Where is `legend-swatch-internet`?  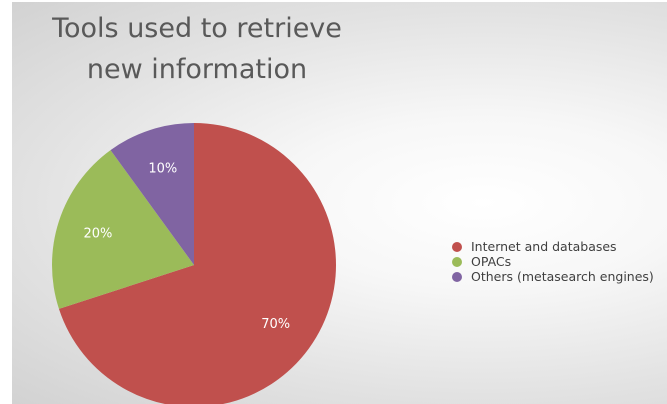 legend-swatch-internet is located at coordinates (457, 246).